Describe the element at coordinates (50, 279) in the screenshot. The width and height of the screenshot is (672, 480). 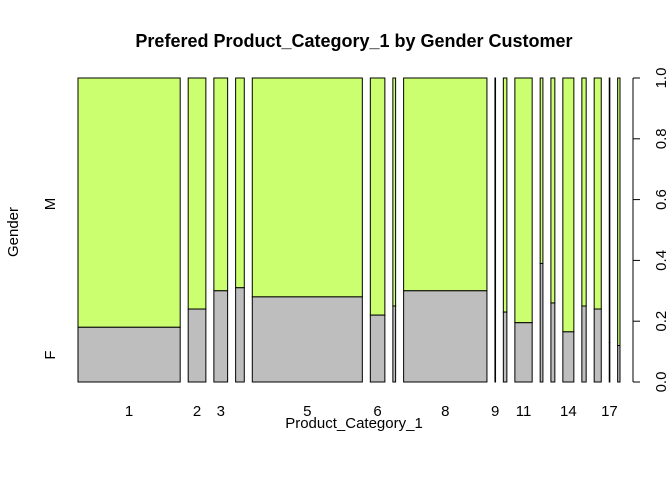
I see `y-category-labels: FM` at that location.